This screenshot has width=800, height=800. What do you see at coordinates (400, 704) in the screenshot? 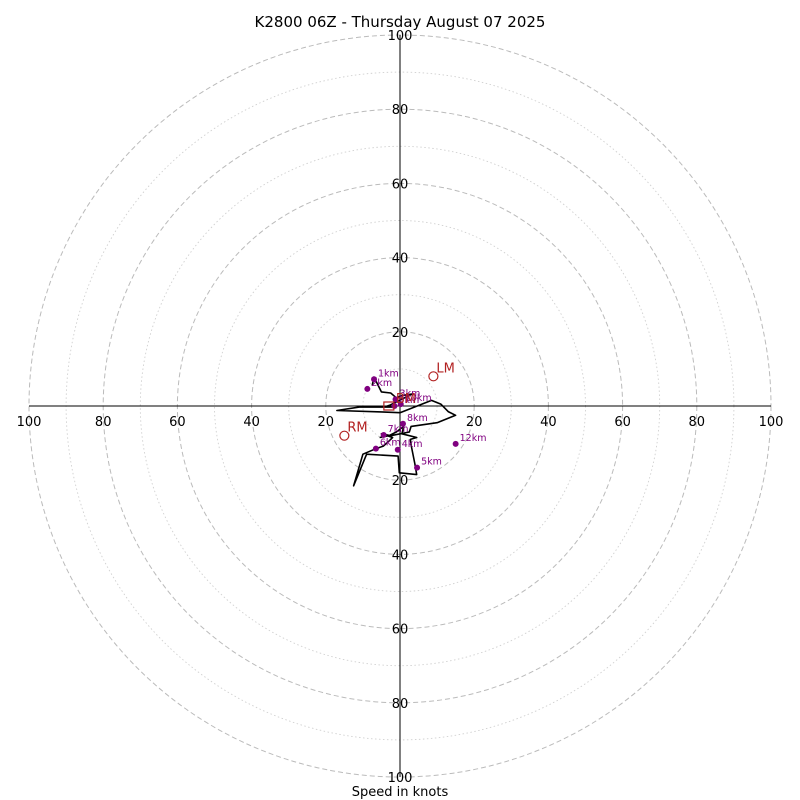
I see `tick-label-bottom: 80` at bounding box center [400, 704].